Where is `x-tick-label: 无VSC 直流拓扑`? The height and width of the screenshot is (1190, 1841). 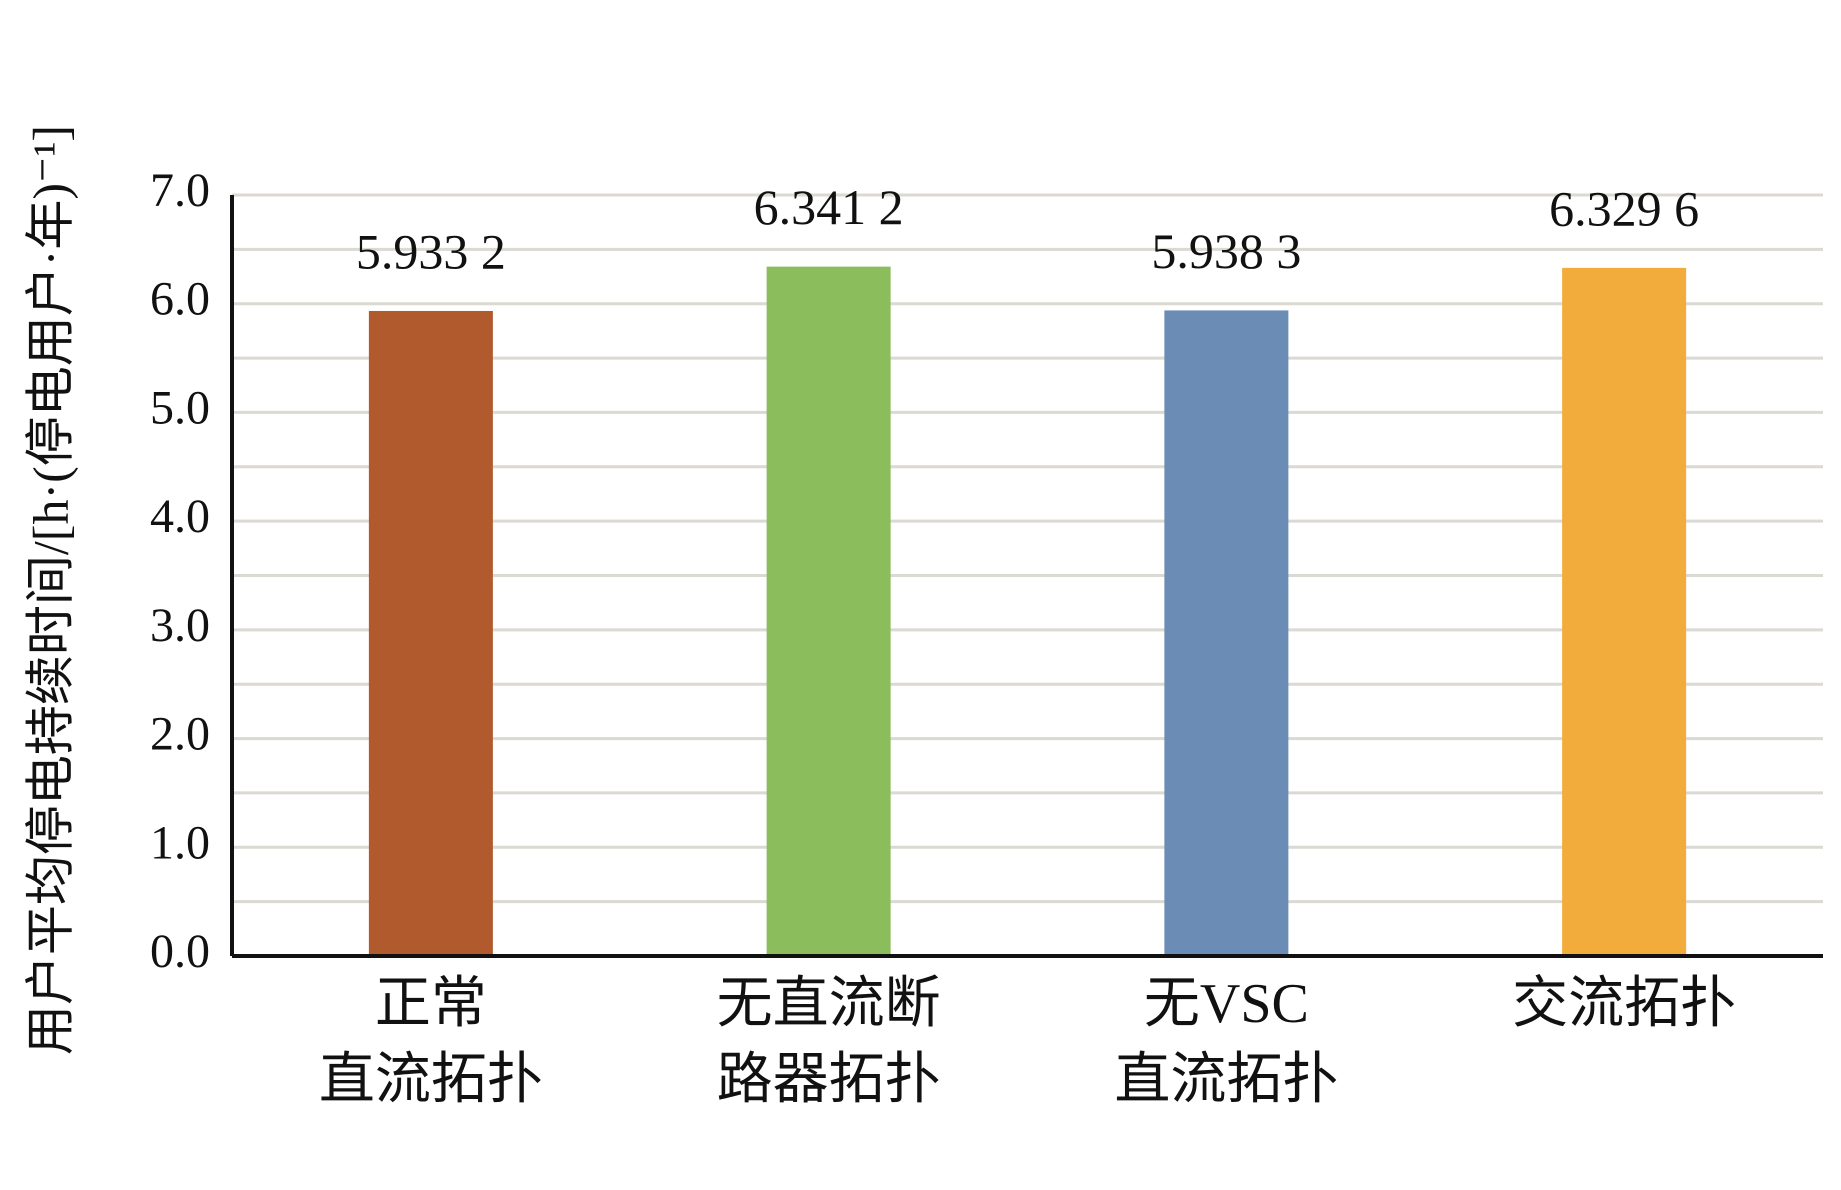
x-tick-label: 无VSC 直流拓扑 is located at coordinates (1226, 1042).